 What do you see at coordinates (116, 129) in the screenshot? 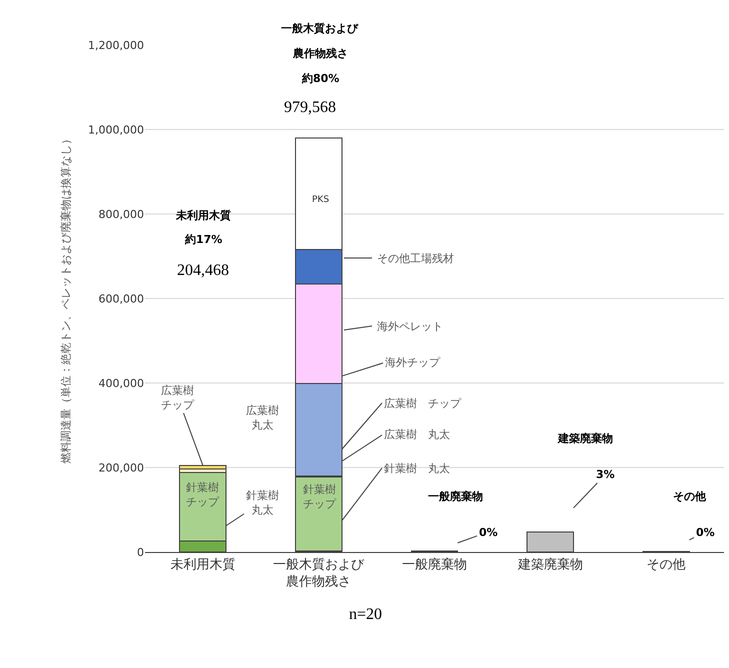
I see `y-tick-label: 1,000,000` at bounding box center [116, 129].